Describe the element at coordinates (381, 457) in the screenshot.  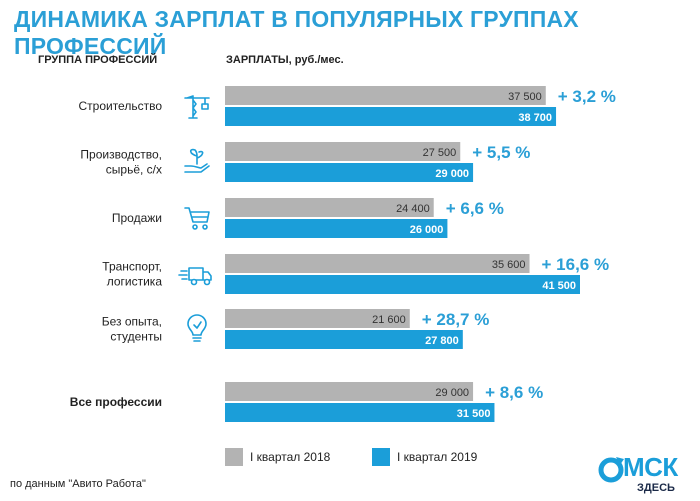
I see `legend-swatch-2019` at that location.